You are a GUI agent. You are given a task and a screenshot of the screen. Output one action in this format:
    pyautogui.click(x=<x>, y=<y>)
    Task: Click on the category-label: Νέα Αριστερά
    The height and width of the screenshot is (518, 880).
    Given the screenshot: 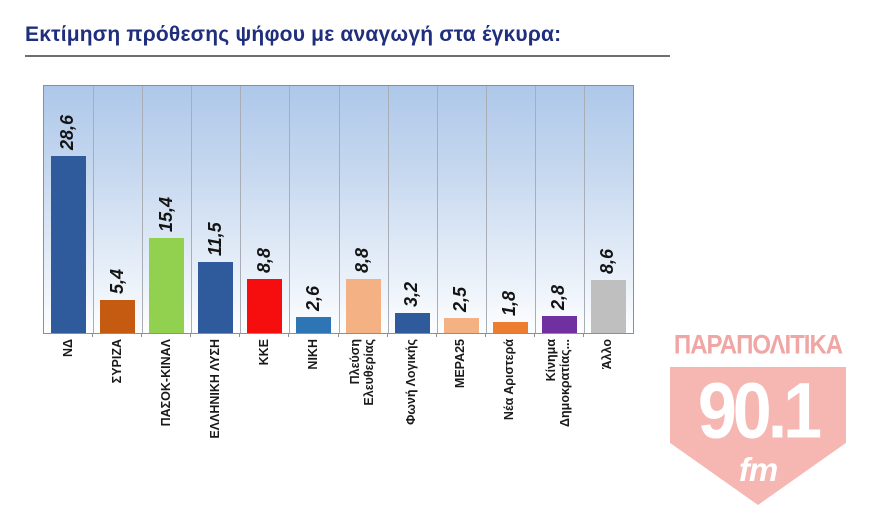 What is the action you would take?
    pyautogui.click(x=509, y=380)
    